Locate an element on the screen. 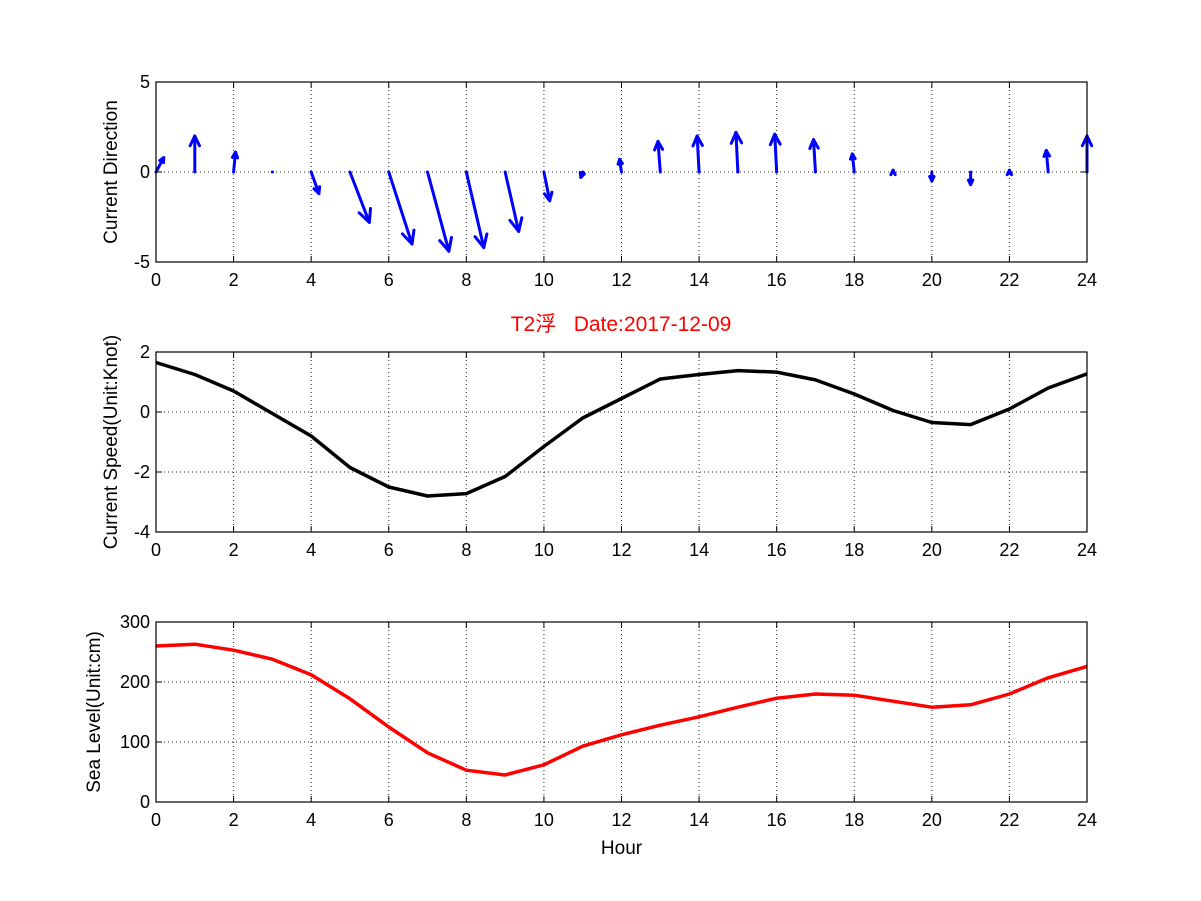  direction-arrows is located at coordinates (624, 191).